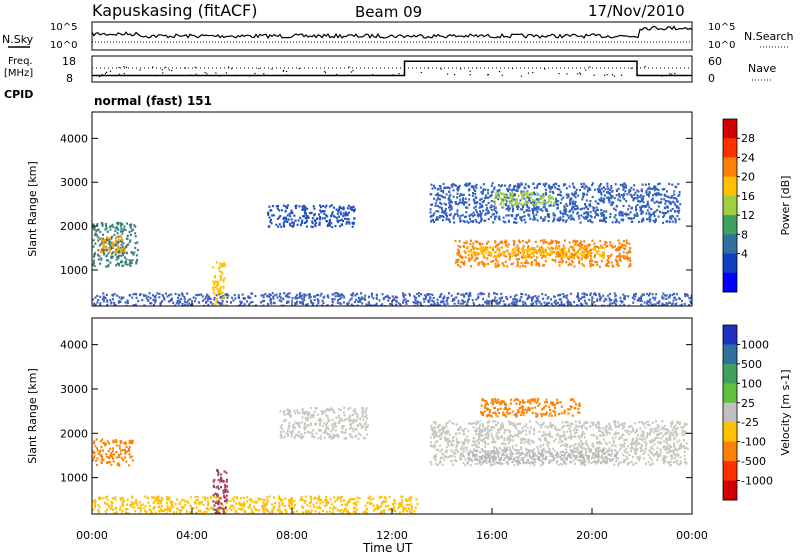 Image resolution: width=800 pixels, height=554 pixels. Describe the element at coordinates (751, 383) in the screenshot. I see `colorbar-tick-label: 100` at that location.